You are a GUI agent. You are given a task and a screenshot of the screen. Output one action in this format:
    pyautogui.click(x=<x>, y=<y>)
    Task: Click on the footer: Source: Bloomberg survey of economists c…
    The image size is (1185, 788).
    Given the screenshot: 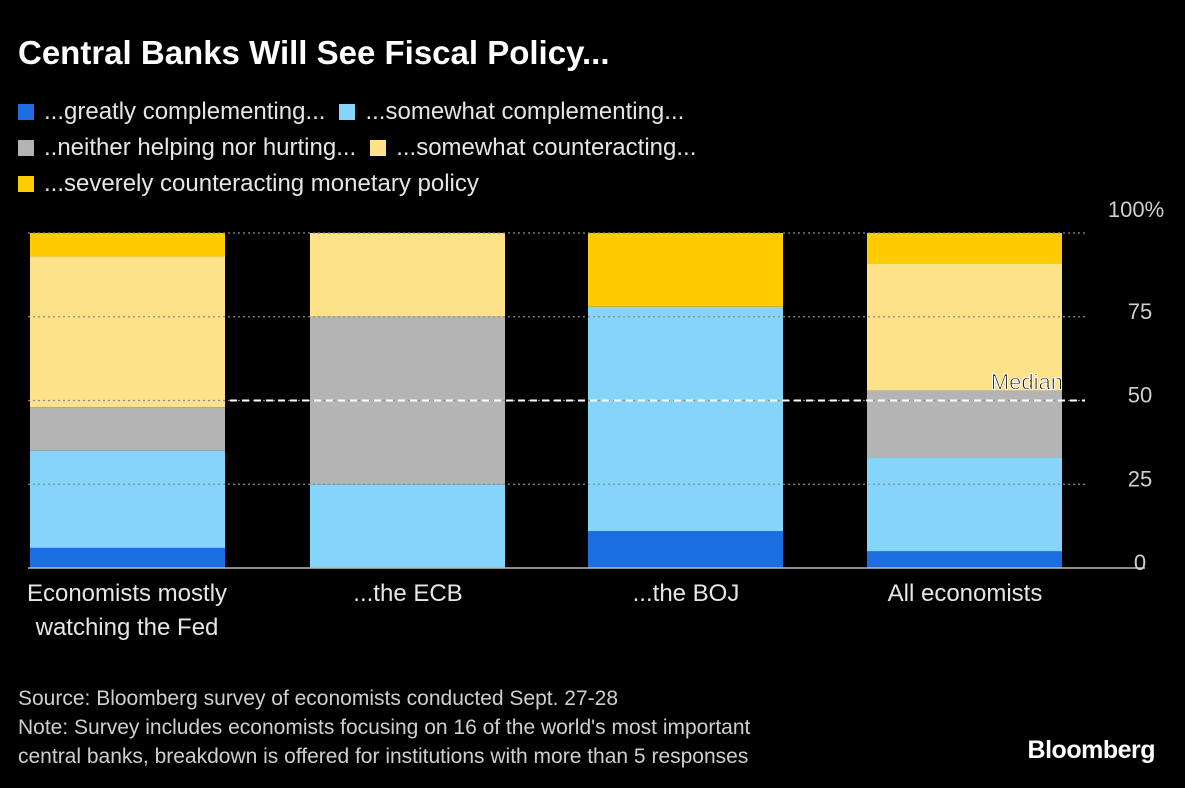 What is the action you would take?
    pyautogui.click(x=384, y=727)
    